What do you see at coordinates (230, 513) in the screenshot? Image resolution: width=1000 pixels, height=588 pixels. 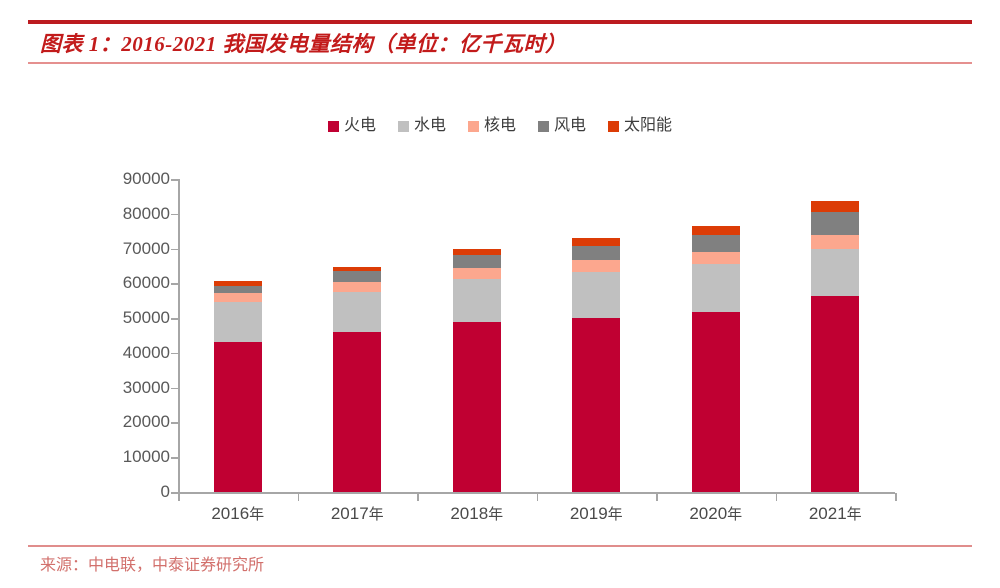 I see `x-label-year: 2016` at bounding box center [230, 513].